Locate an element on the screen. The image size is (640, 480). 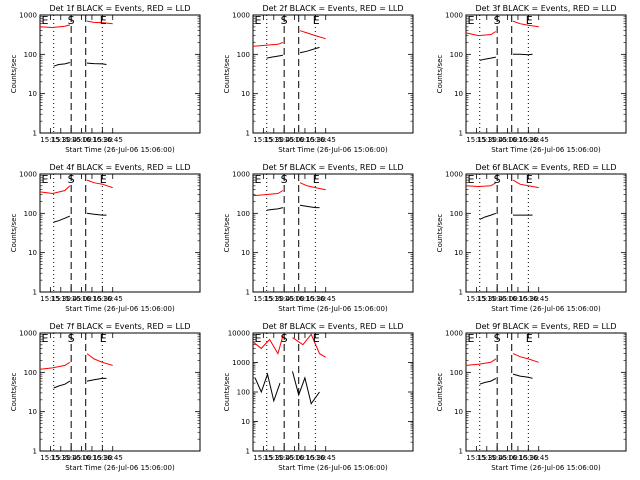
chart-title: Det 8f BLACK = Events, RED = LLD is located at coordinates (332, 326).